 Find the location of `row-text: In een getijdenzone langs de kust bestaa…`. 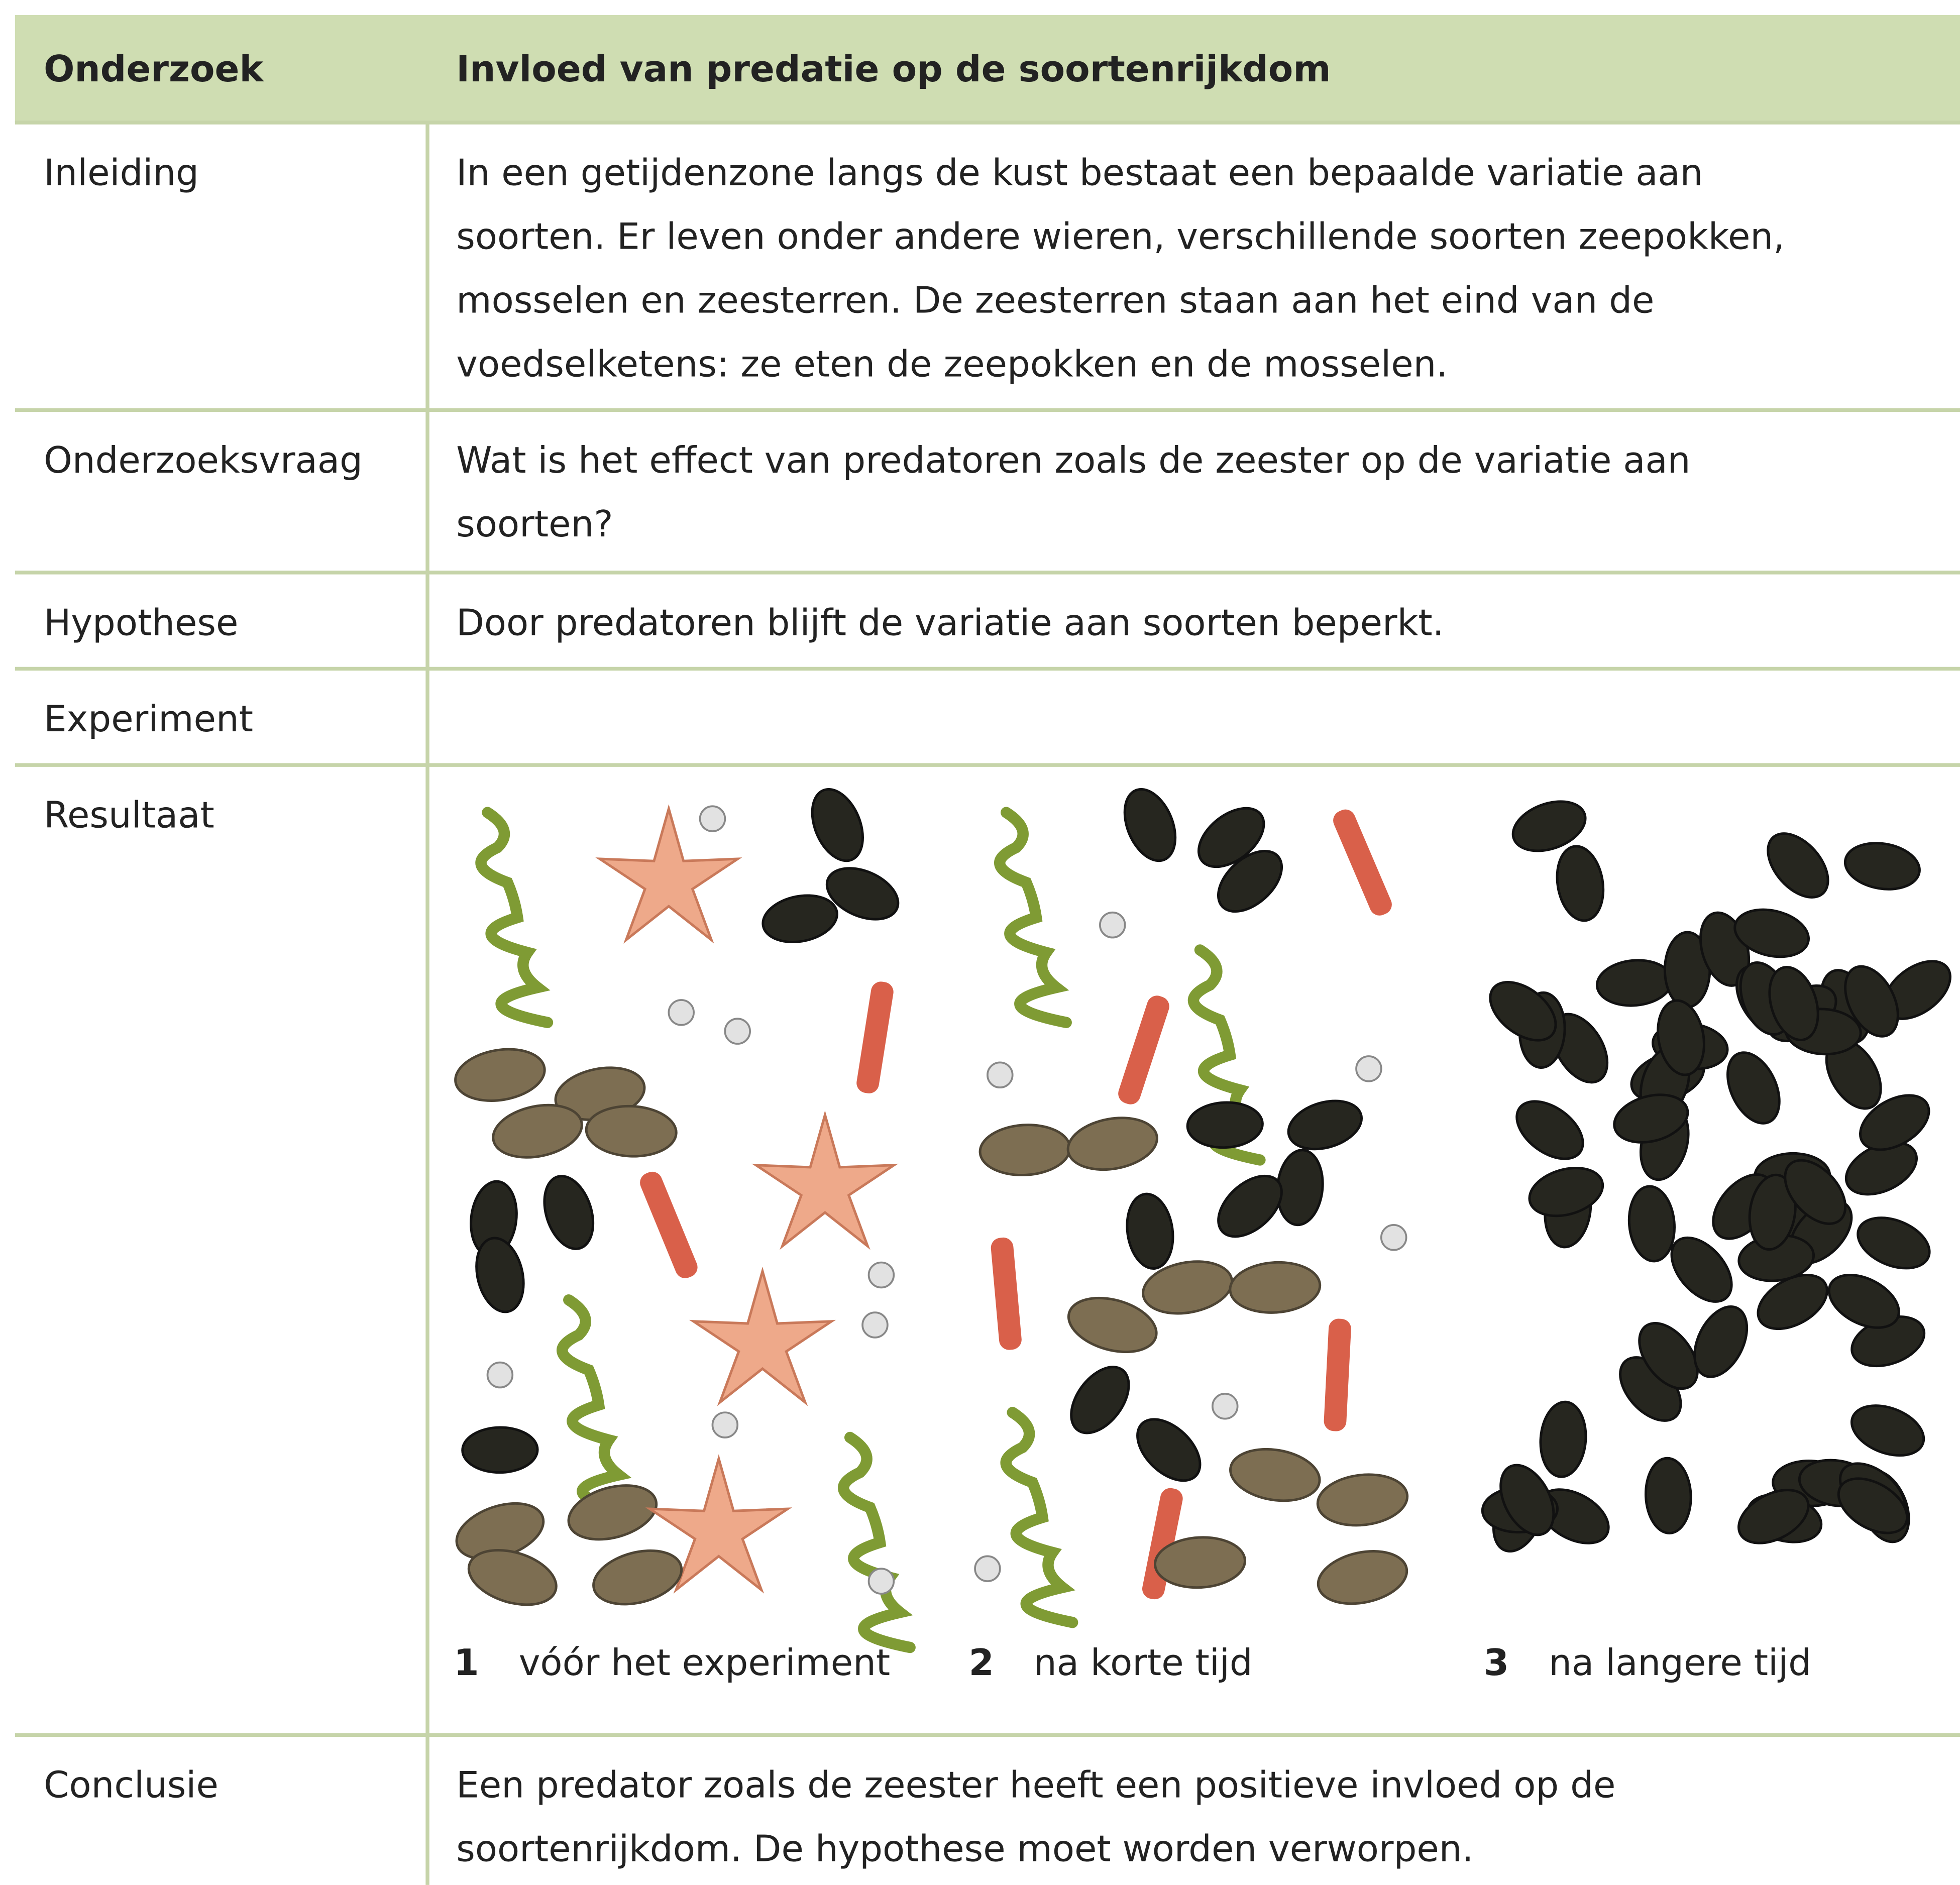

row-text: In een getijdenzone langs de kust bestaa… is located at coordinates (1079, 173).